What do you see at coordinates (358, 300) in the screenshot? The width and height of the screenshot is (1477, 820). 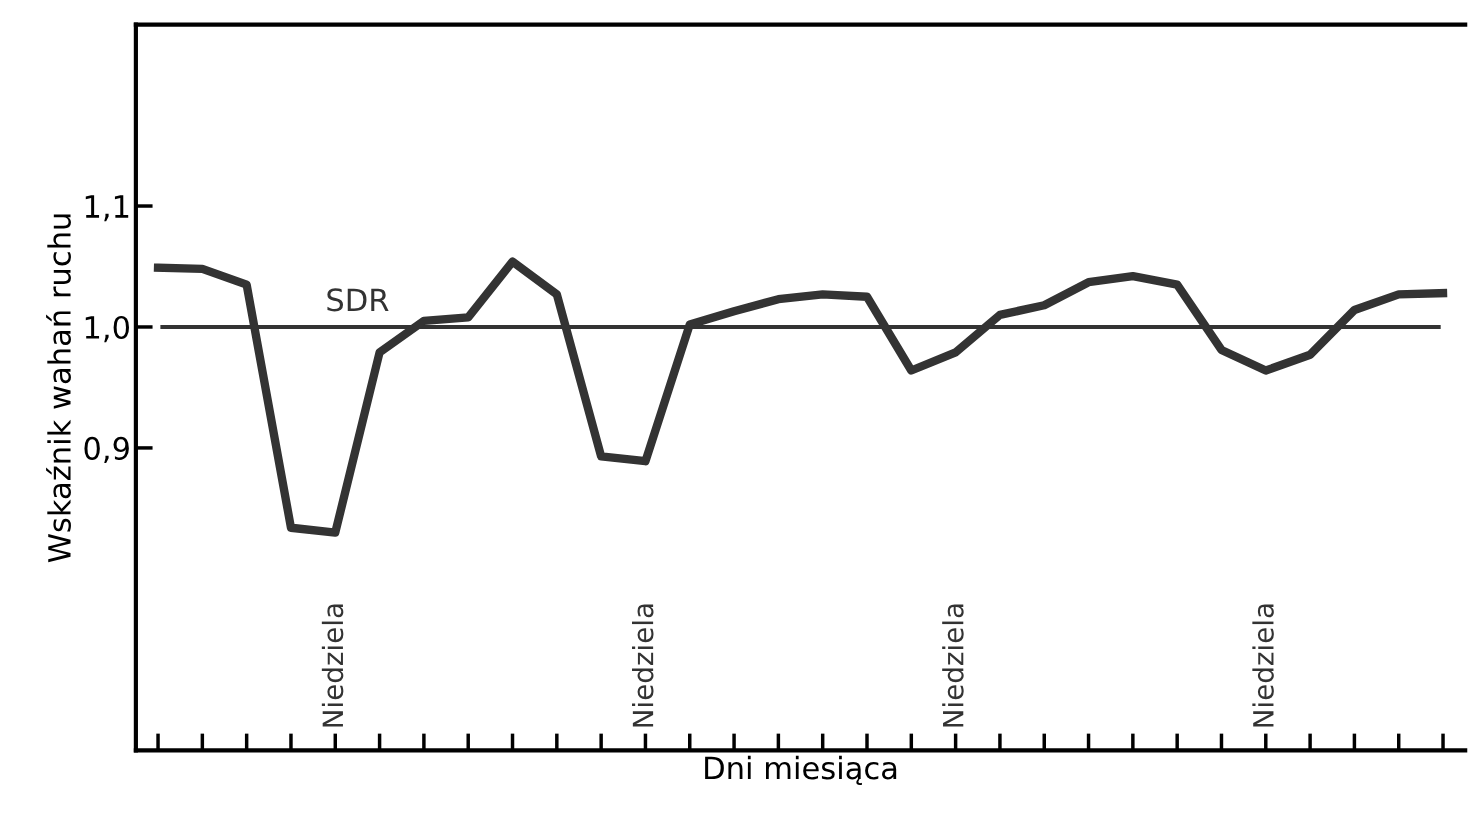 I see `ref-line-label: SDR` at bounding box center [358, 300].